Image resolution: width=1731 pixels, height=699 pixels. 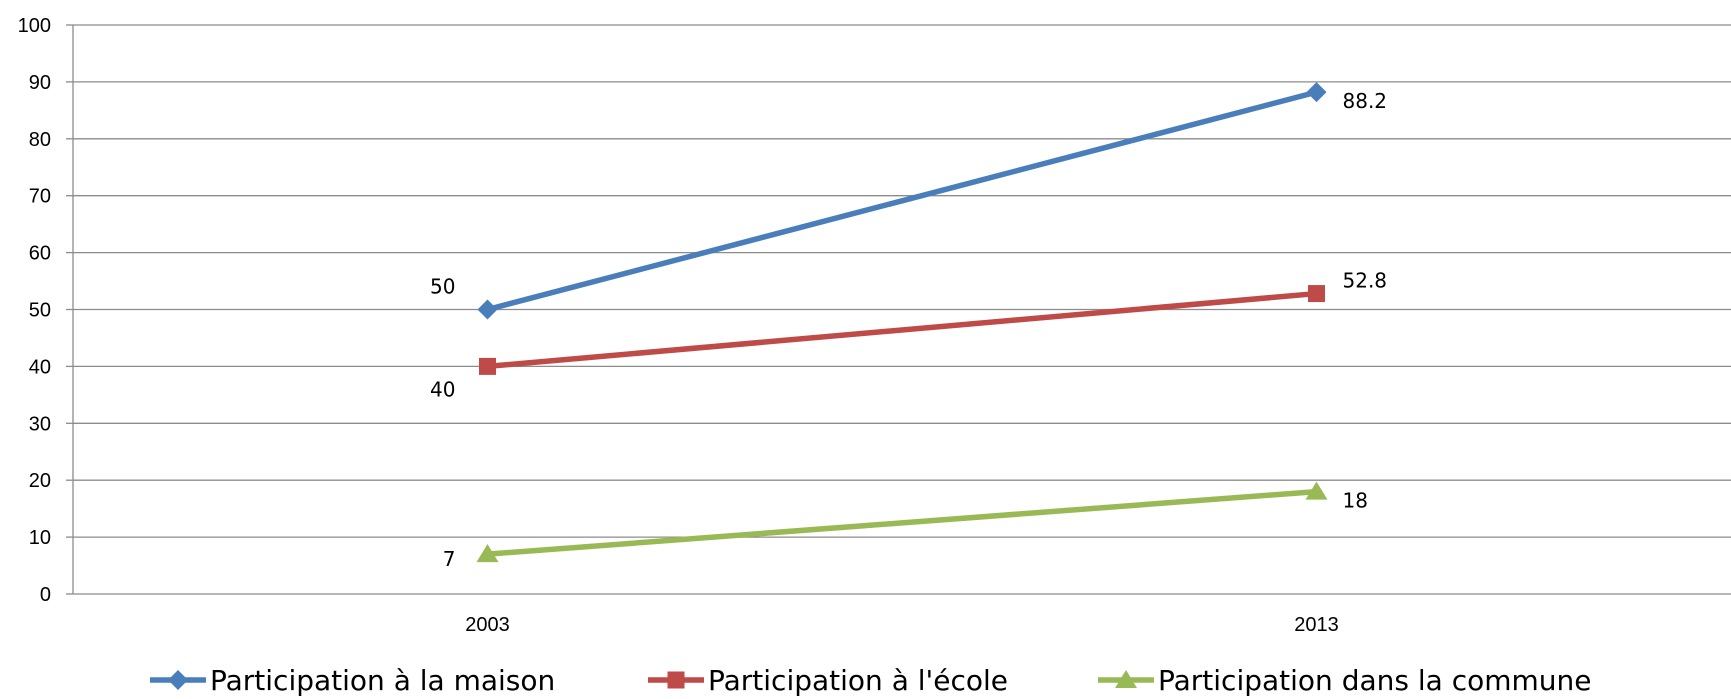 What do you see at coordinates (45, 595) in the screenshot?
I see `y-tick-label: 0` at bounding box center [45, 595].